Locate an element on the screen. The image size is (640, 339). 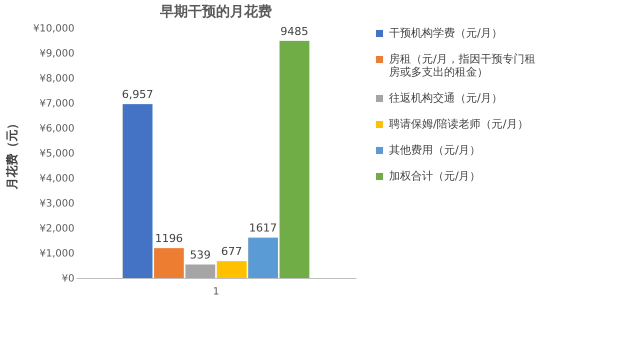
y-tick-label: ¥6,000 is located at coordinates (57, 129).